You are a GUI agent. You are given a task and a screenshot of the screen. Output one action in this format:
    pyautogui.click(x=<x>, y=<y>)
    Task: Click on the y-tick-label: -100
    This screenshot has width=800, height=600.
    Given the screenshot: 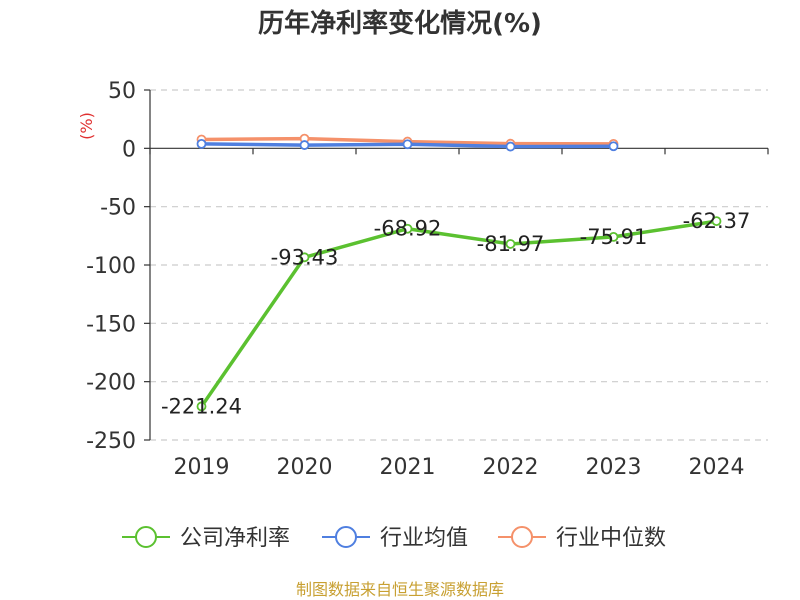 What is the action you would take?
    pyautogui.click(x=111, y=266)
    